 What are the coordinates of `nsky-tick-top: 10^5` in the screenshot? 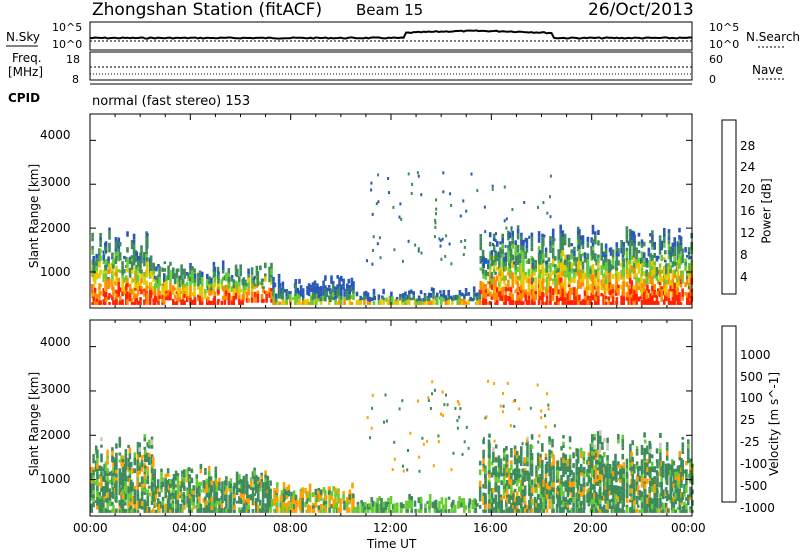 It's located at (67, 27).